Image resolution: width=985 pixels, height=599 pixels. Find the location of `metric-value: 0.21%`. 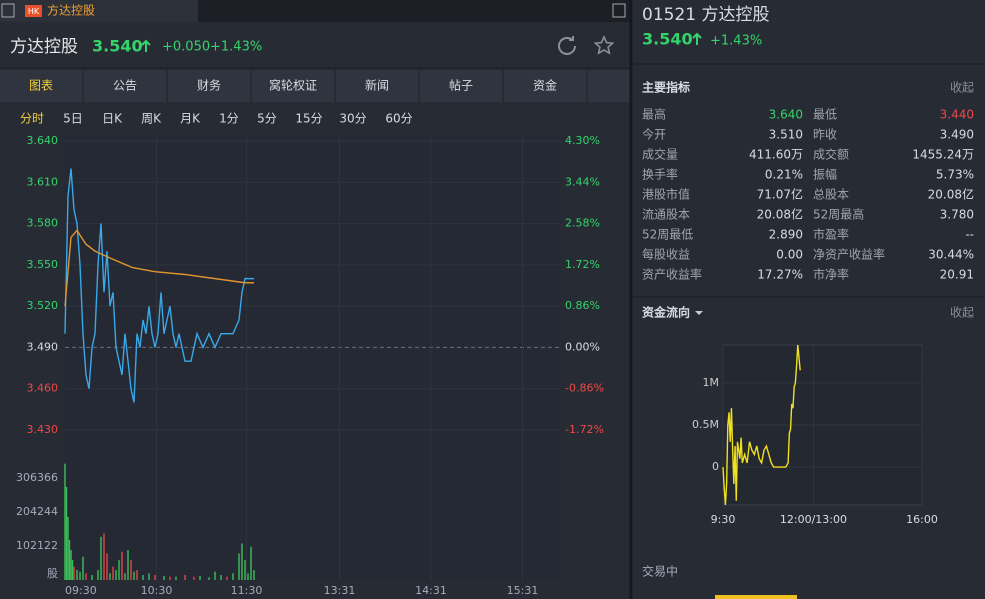

metric-value: 0.21% is located at coordinates (784, 175).